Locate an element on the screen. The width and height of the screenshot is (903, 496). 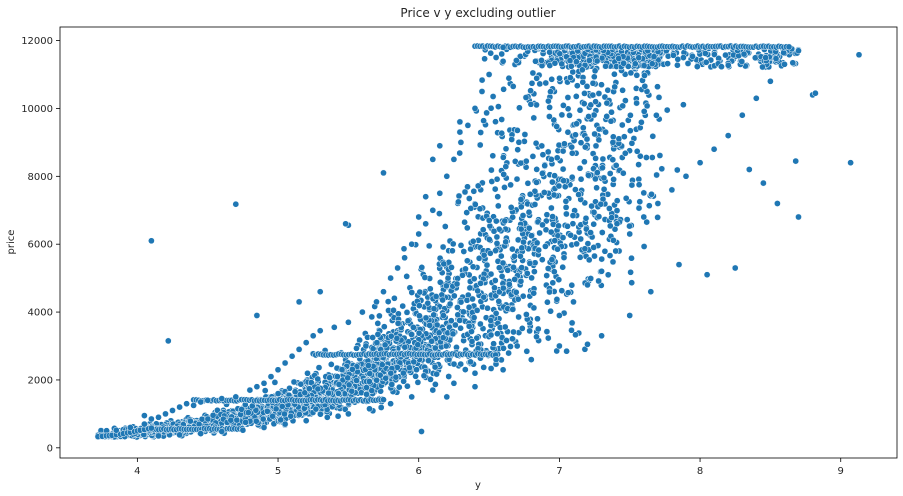
chart-title: Price v y excluding outlier is located at coordinates (477, 13).